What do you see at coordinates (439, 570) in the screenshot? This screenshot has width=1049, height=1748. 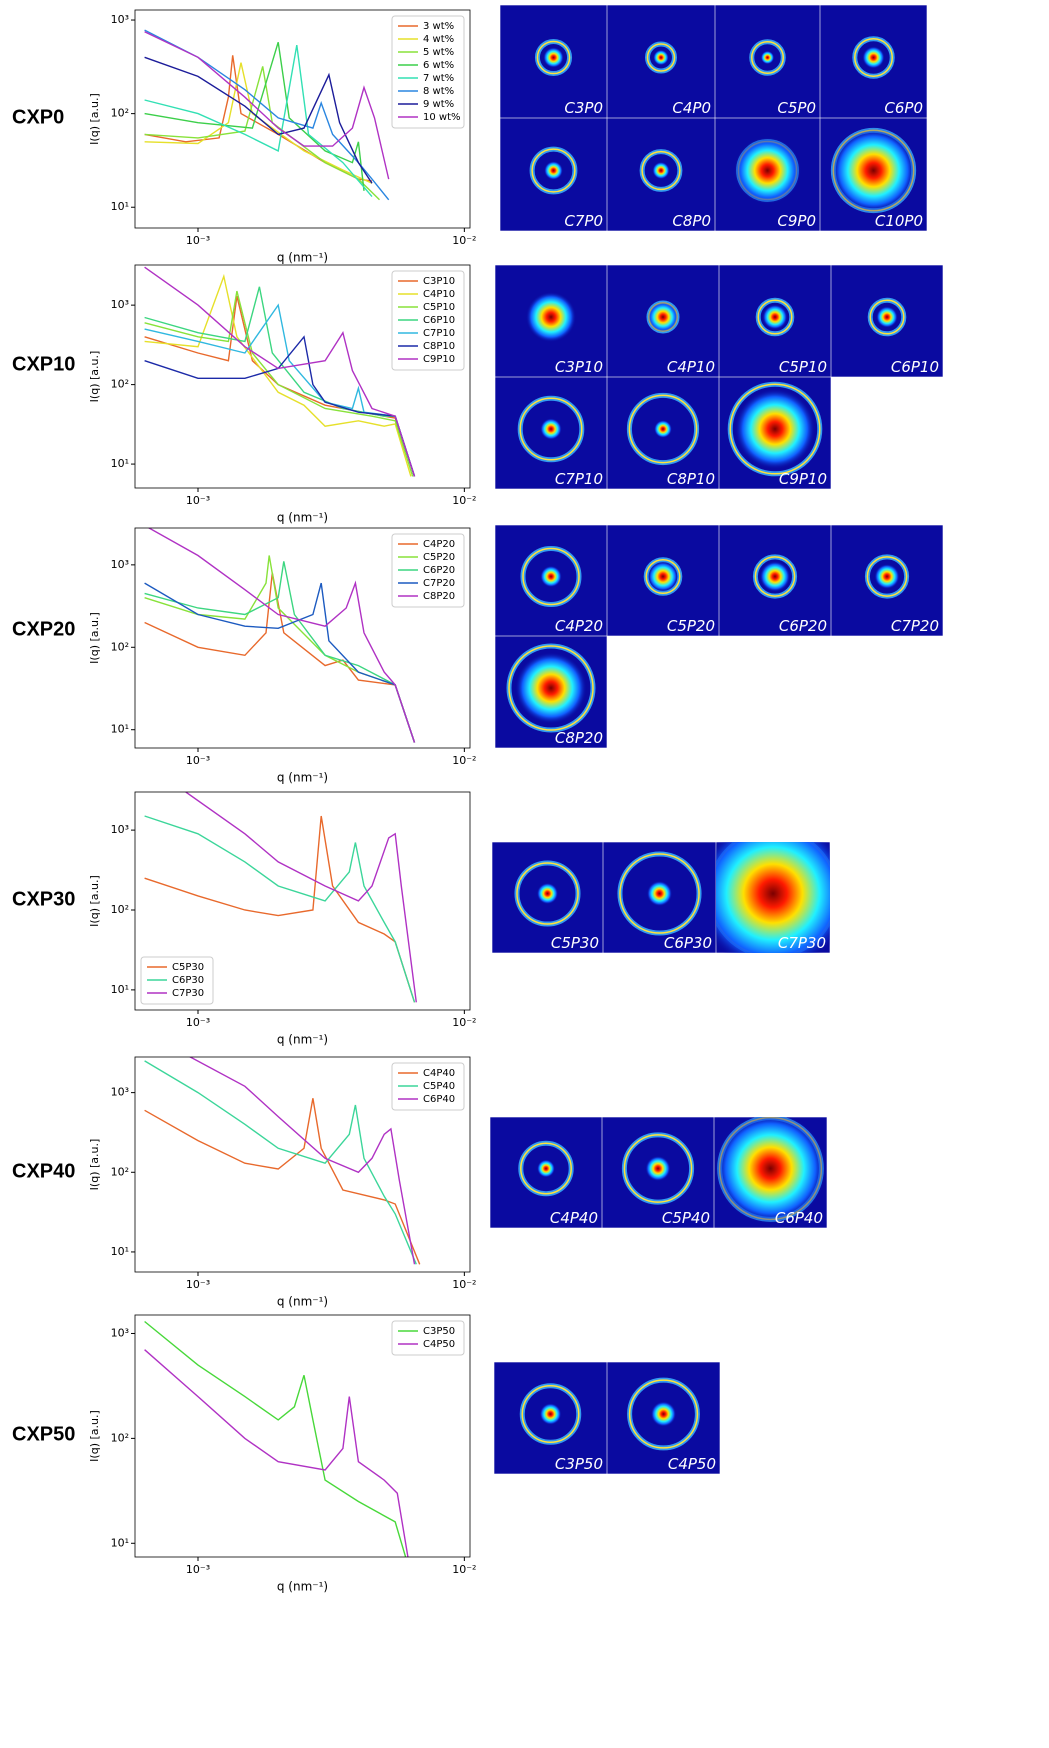 I see `legend-label: C6P20` at bounding box center [439, 570].